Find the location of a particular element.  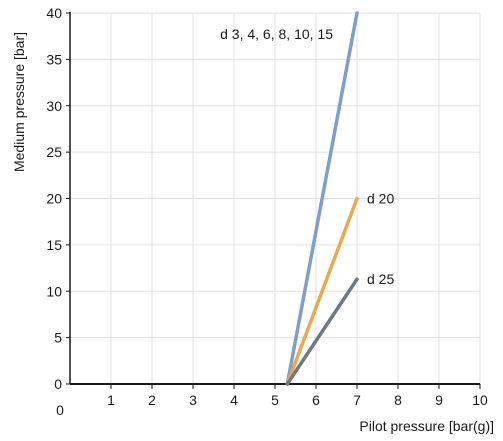

series-label-2: d 25 is located at coordinates (380, 279).